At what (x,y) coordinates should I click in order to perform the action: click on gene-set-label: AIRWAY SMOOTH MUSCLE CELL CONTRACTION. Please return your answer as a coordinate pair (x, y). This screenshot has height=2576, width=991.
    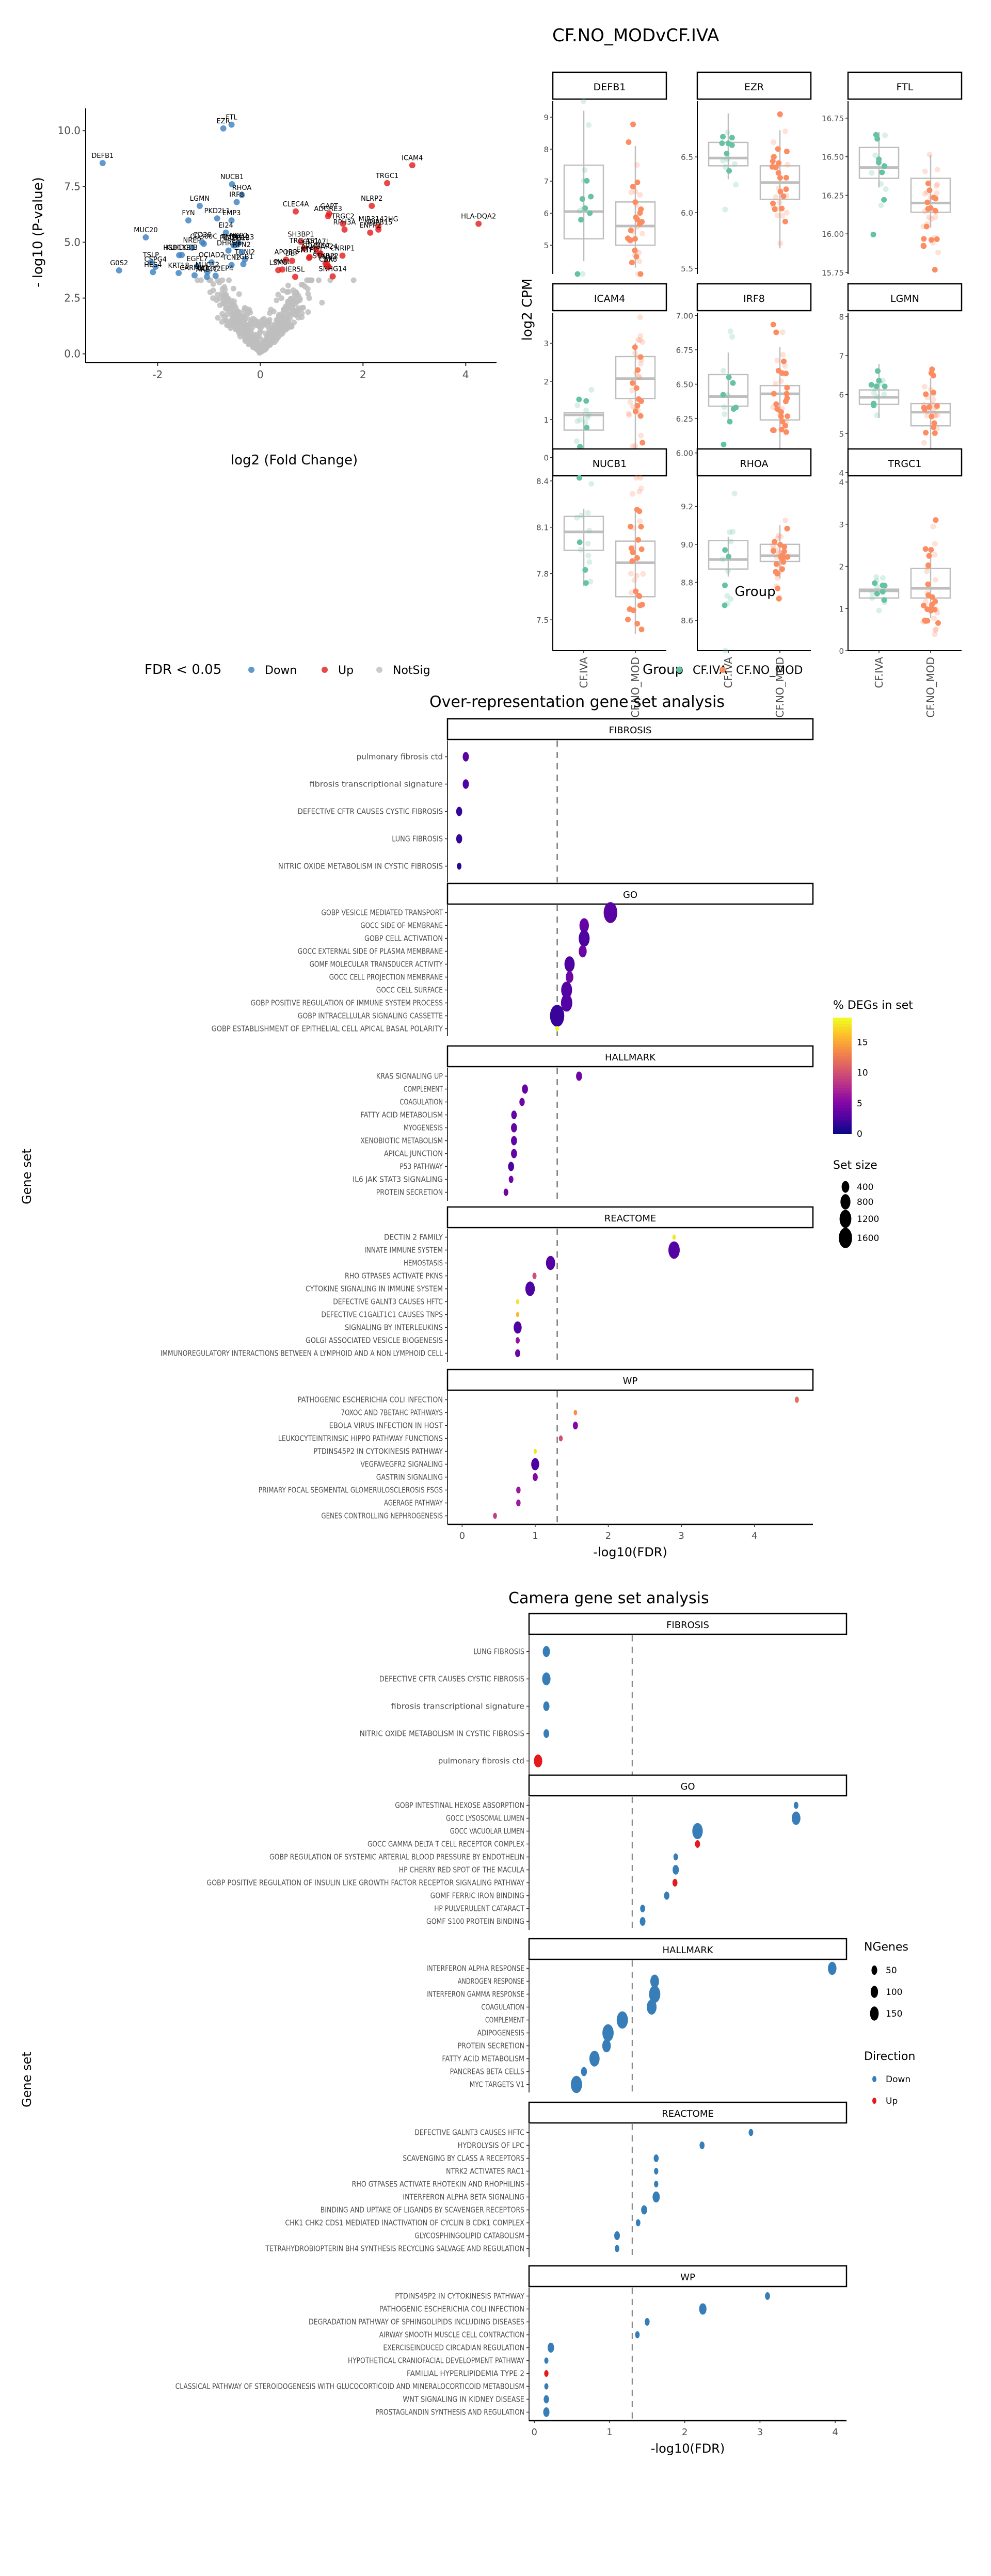
    Looking at the image, I should click on (451, 2335).